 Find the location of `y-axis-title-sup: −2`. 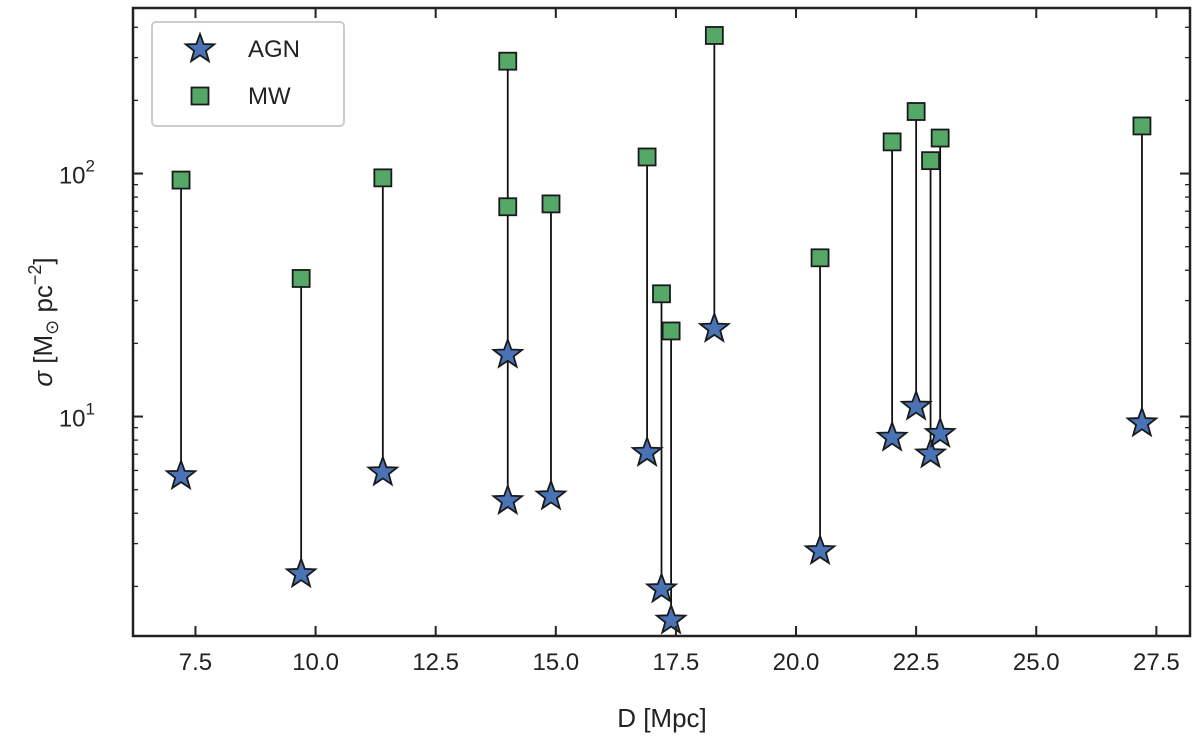

y-axis-title-sup: −2 is located at coordinates (35, 275).